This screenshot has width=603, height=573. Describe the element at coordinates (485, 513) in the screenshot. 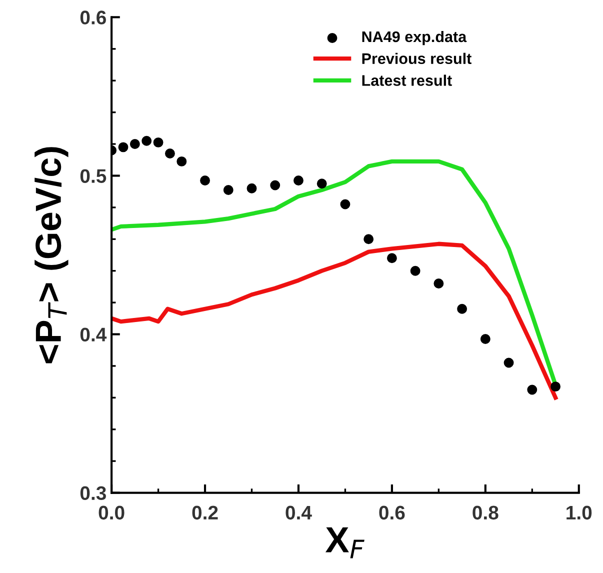

I see `x-tick-label: 0.8` at that location.